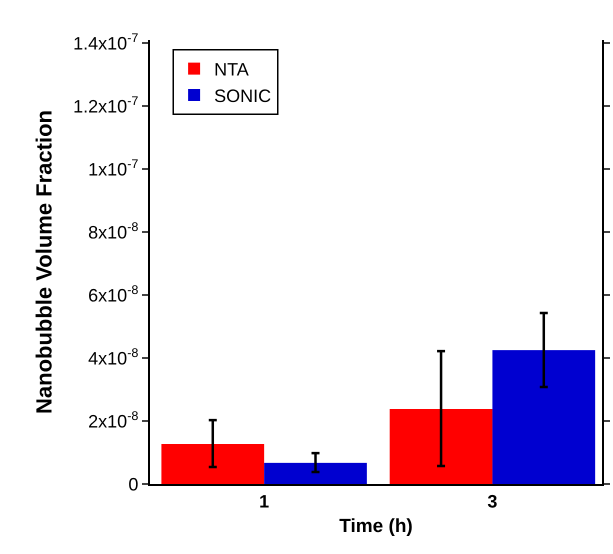 The height and width of the screenshot is (554, 613). What do you see at coordinates (105, 105) in the screenshot?
I see `y-tick-label: 1.2x10$^{-7}$` at bounding box center [105, 105].